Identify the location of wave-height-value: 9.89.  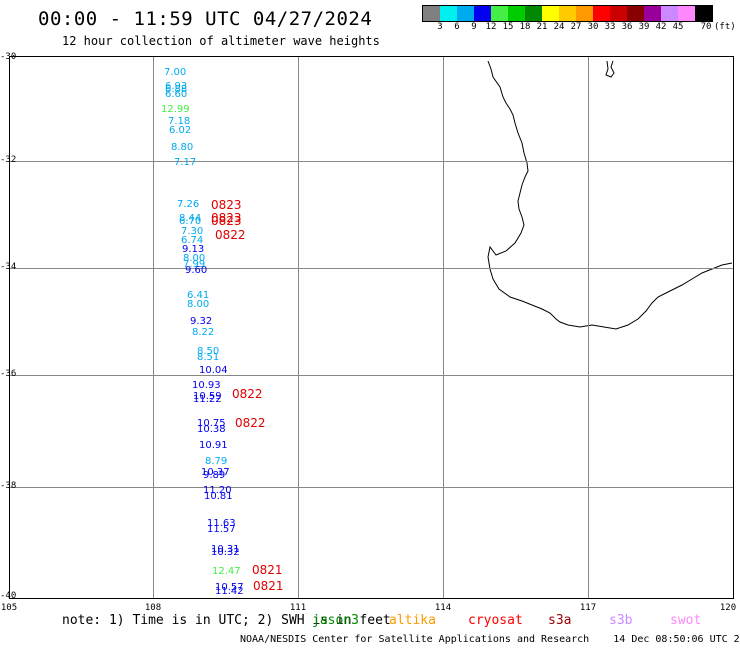
(214, 475).